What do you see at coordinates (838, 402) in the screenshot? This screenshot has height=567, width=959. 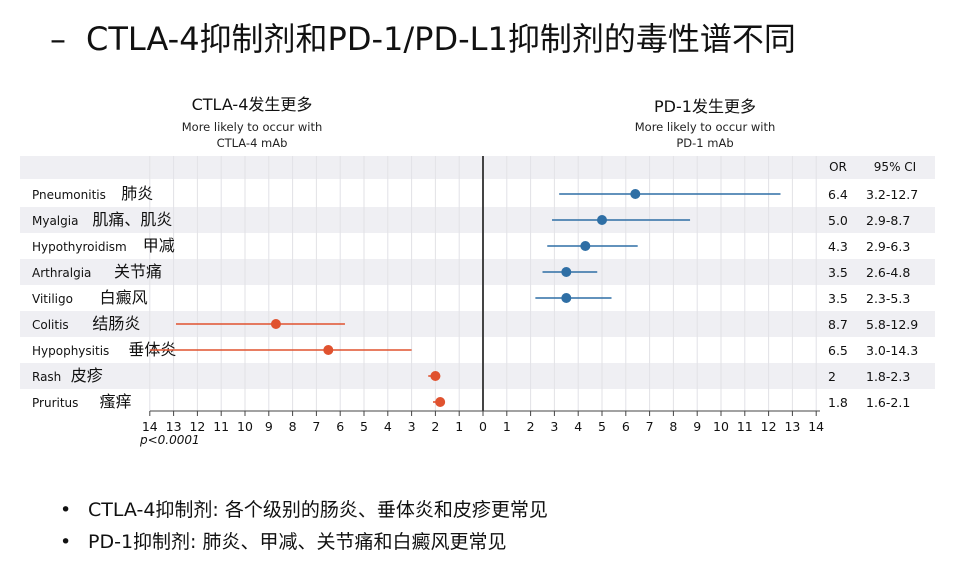 I see `or-value: 1.8` at bounding box center [838, 402].